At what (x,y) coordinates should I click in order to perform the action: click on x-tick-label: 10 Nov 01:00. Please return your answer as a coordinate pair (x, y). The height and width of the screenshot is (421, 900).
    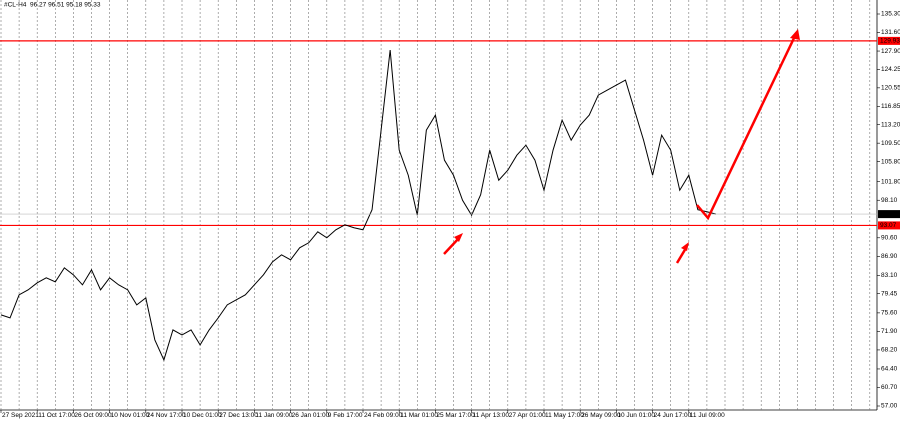
    Looking at the image, I should click on (130, 415).